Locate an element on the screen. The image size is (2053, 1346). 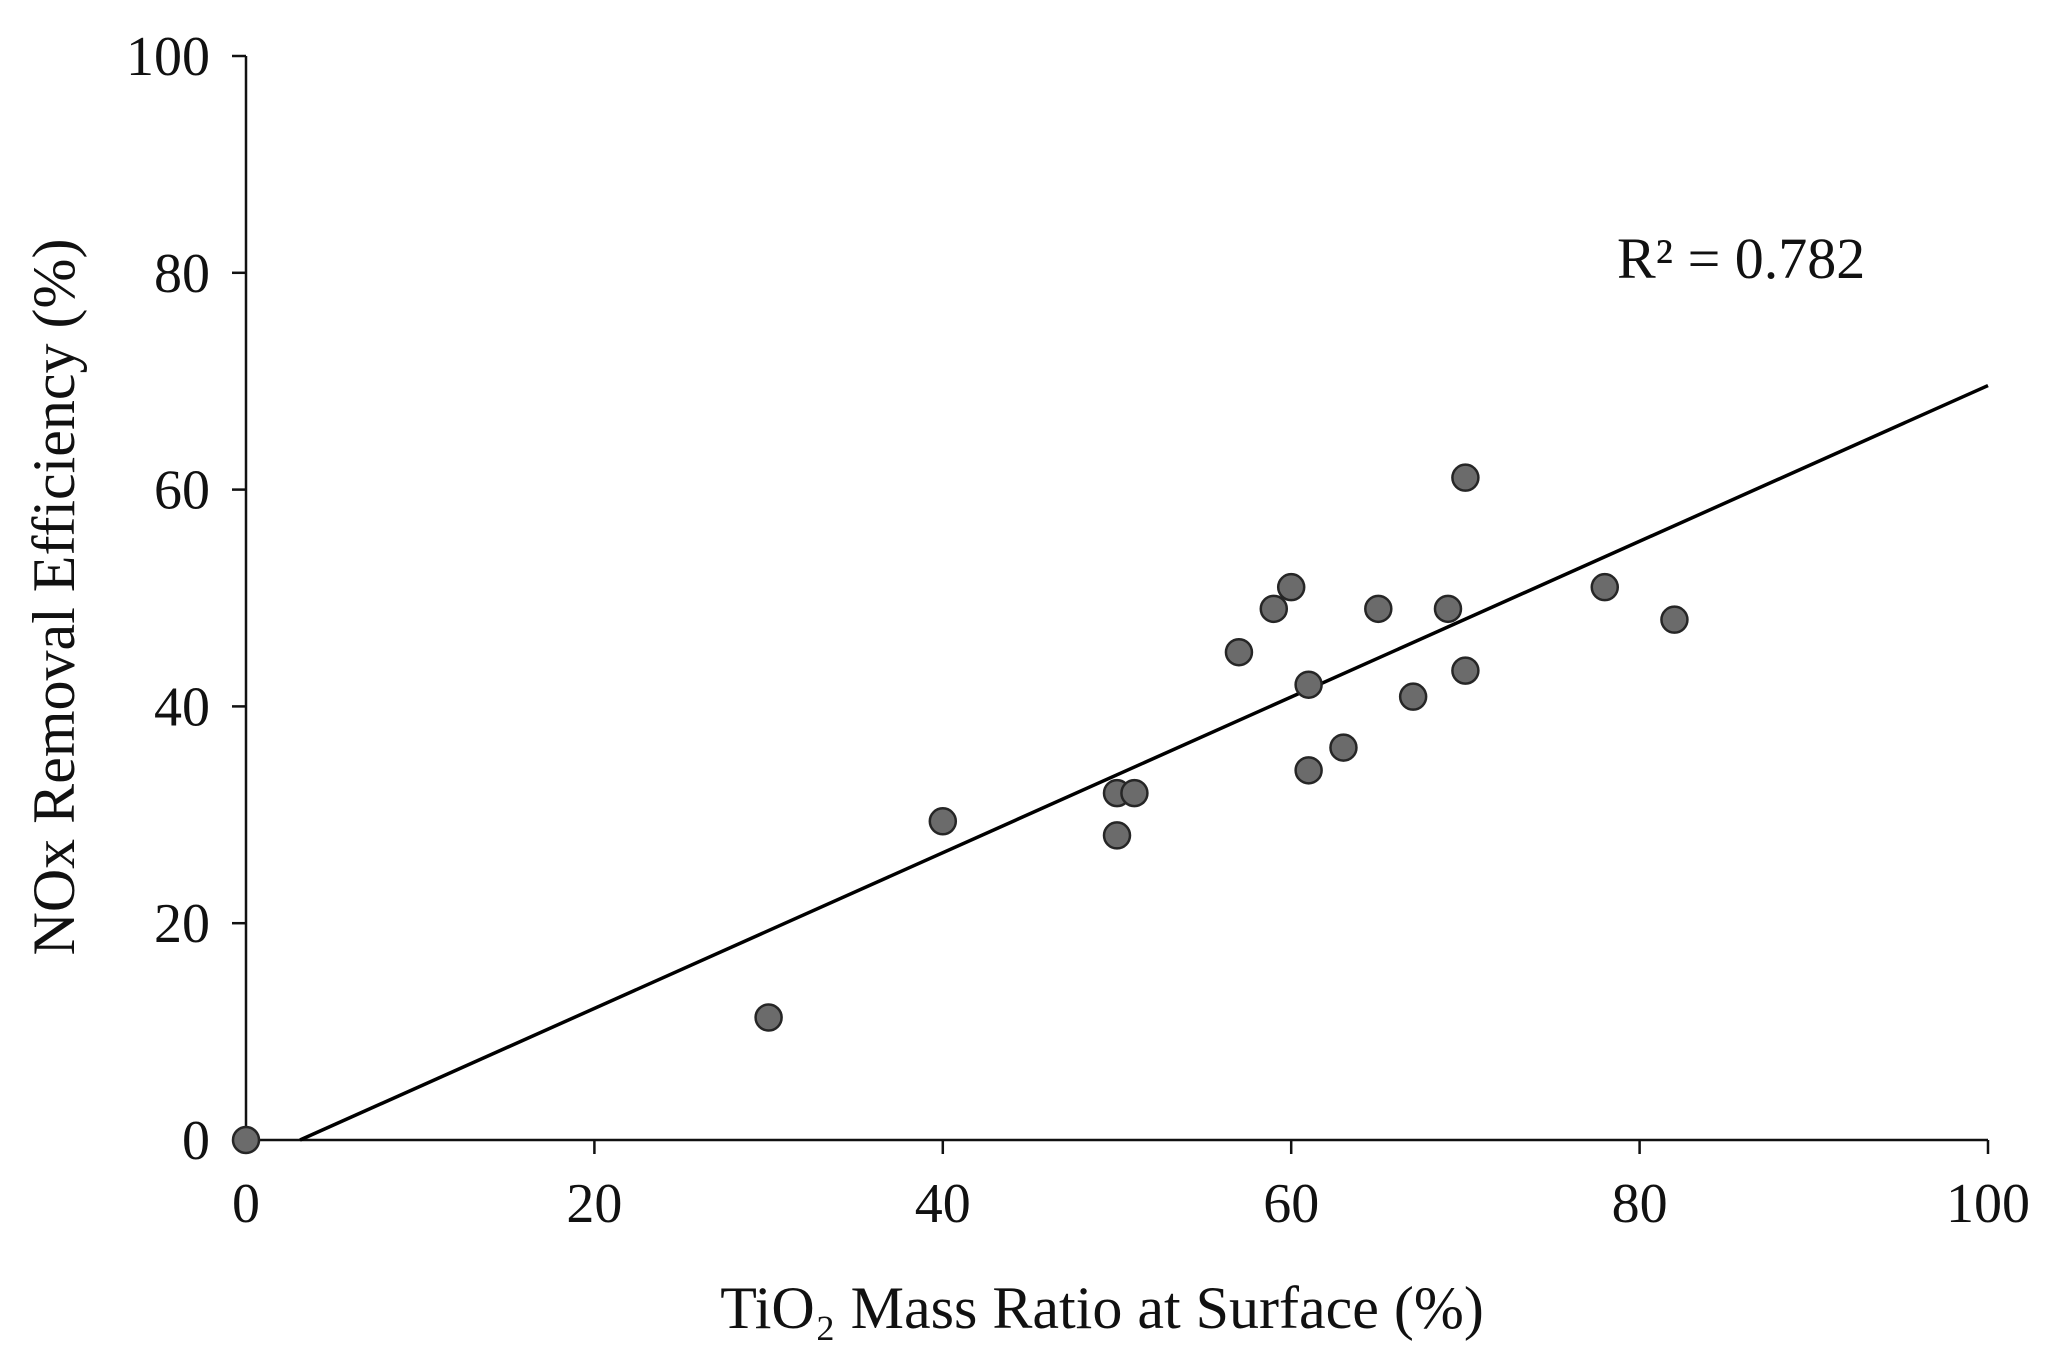
y-tick-label: 20 is located at coordinates (182, 924).